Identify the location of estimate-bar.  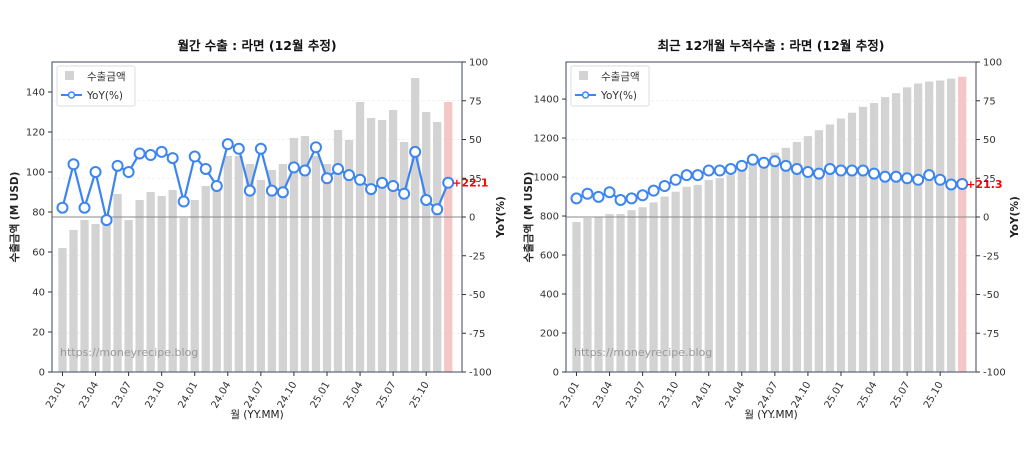
(448, 237).